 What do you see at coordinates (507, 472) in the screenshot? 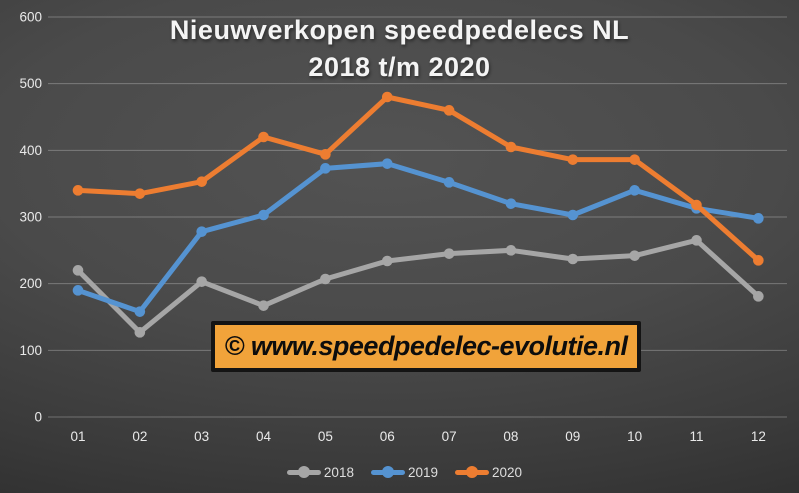
I see `legend-label: 2020` at bounding box center [507, 472].